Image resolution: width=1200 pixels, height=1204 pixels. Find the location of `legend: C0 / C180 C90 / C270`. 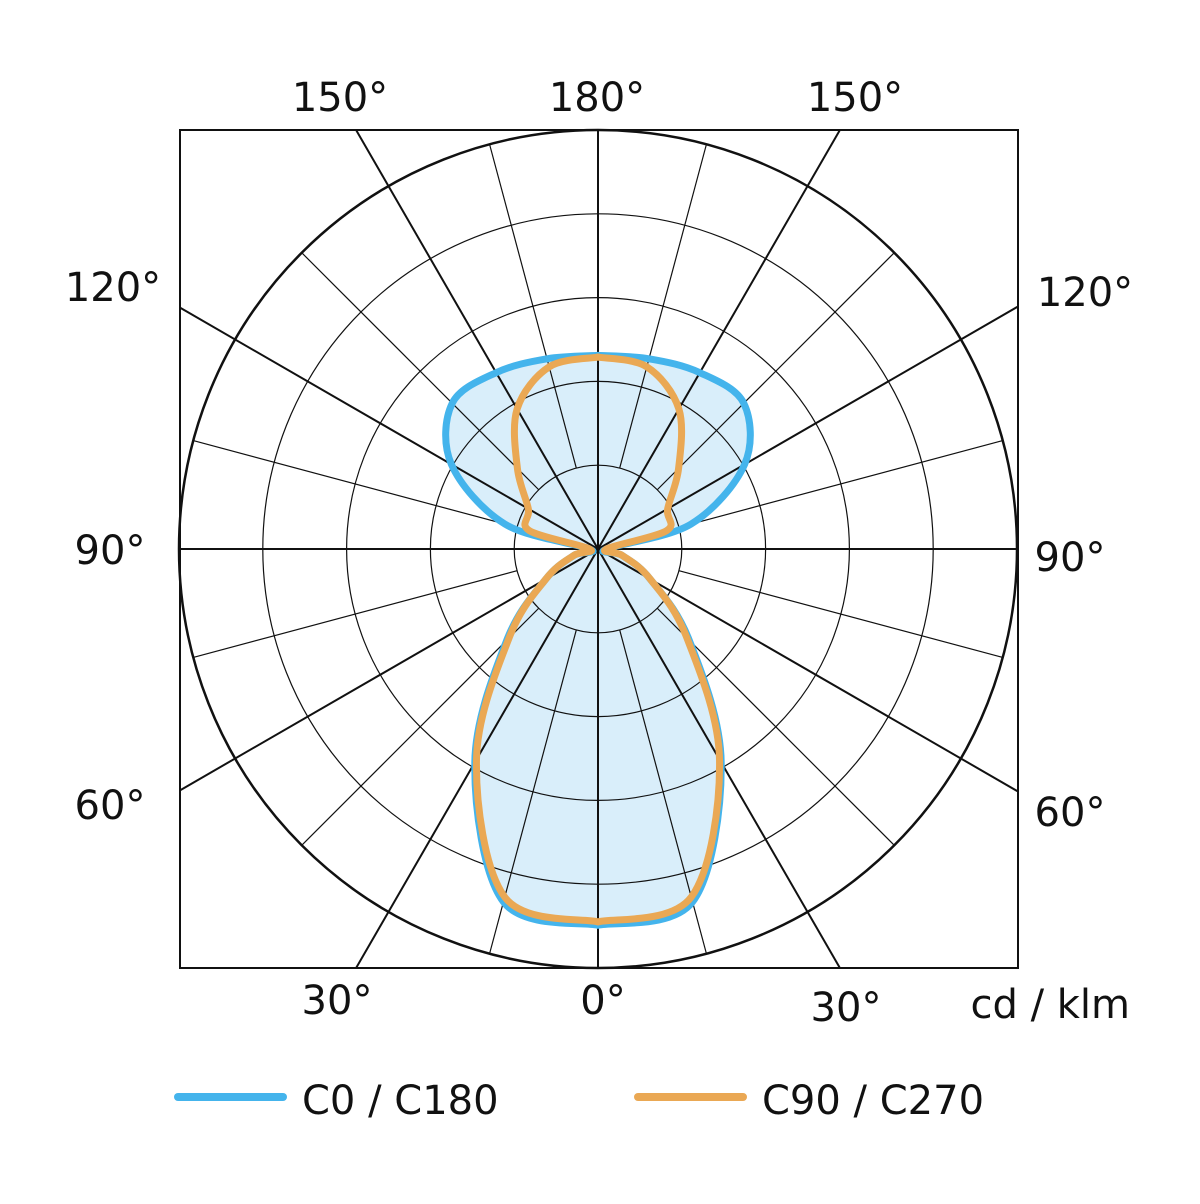

legend: C0 / C180 C90 / C270 is located at coordinates (579, 1101).